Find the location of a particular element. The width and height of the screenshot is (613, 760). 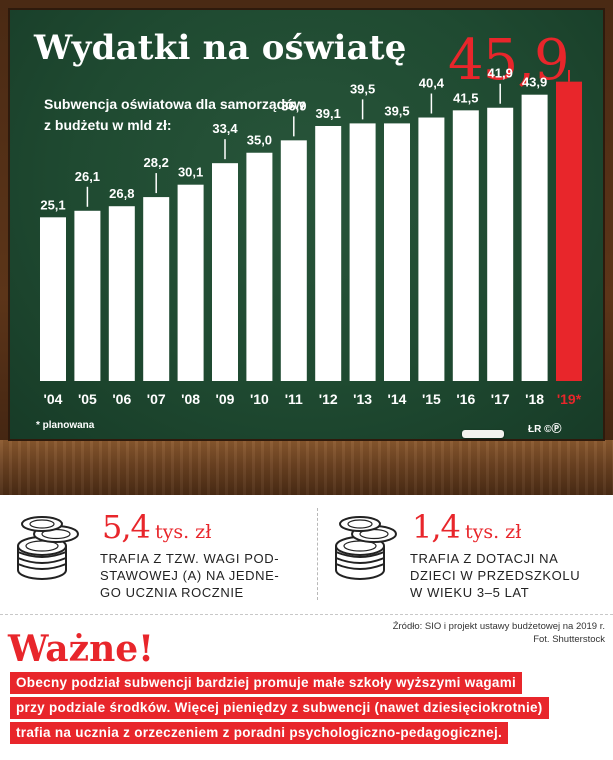

stat-value: 5,4 tys. zł is located at coordinates (156, 527).